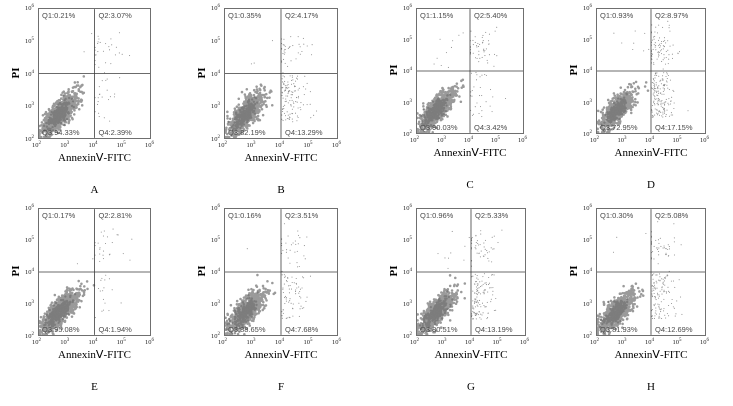  What do you see at coordinates (245, 15) in the screenshot?
I see `quadrant-label-q1: Q1:0.35%` at bounding box center [245, 15].